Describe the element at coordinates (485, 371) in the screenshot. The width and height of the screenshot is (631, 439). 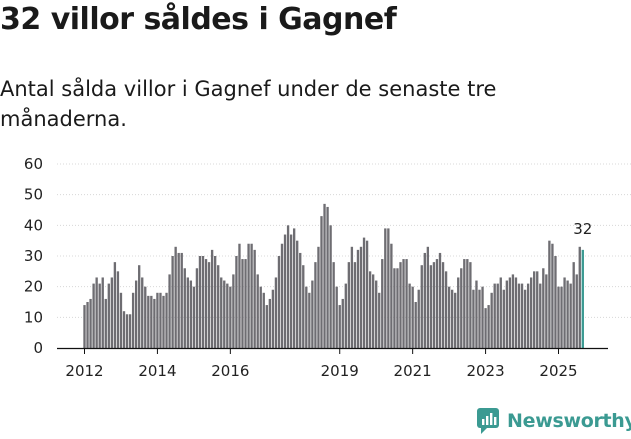
I see `x-tick-label: 2023` at that location.